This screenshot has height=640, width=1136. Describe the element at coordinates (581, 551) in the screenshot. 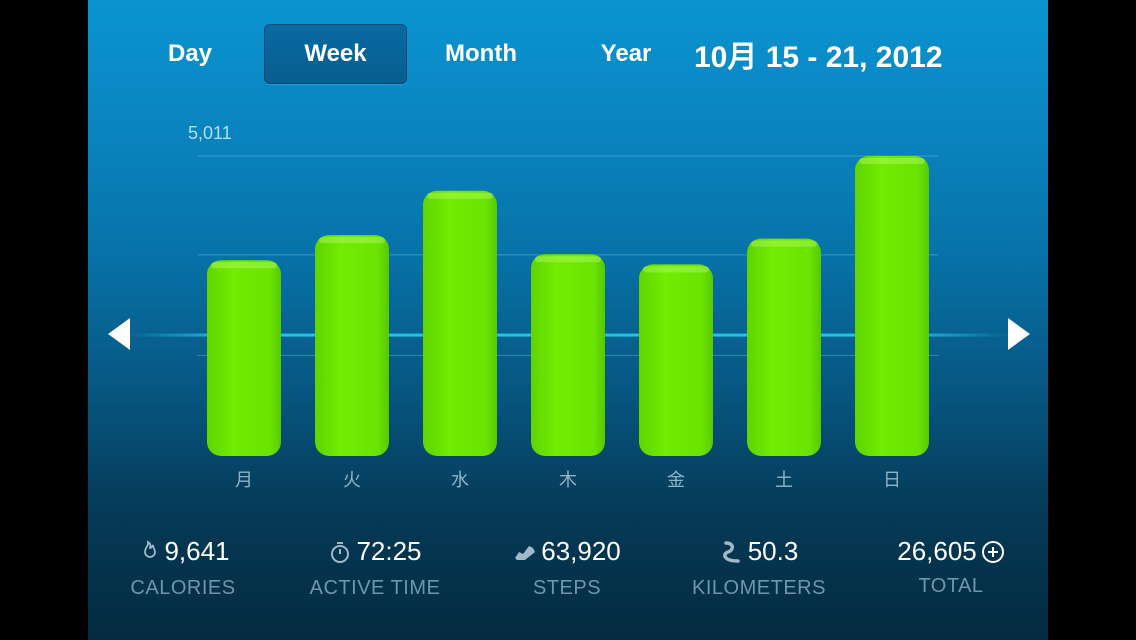

I see `steps-value: 63,920` at that location.